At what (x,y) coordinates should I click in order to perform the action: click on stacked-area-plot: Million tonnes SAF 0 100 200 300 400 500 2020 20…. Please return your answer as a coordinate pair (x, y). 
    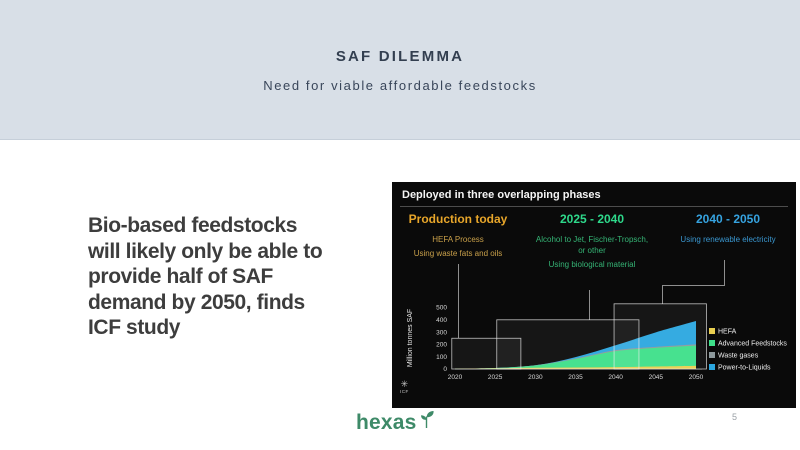
    Looking at the image, I should click on (597, 342).